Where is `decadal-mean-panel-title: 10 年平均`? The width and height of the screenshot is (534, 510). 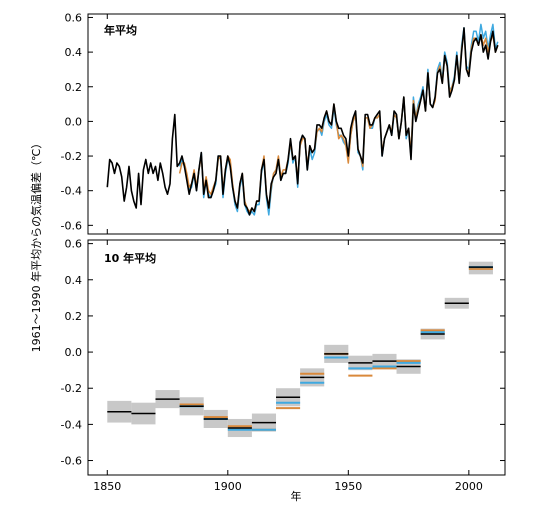
decadal-mean-panel-title: 10 年平均 is located at coordinates (130, 258).